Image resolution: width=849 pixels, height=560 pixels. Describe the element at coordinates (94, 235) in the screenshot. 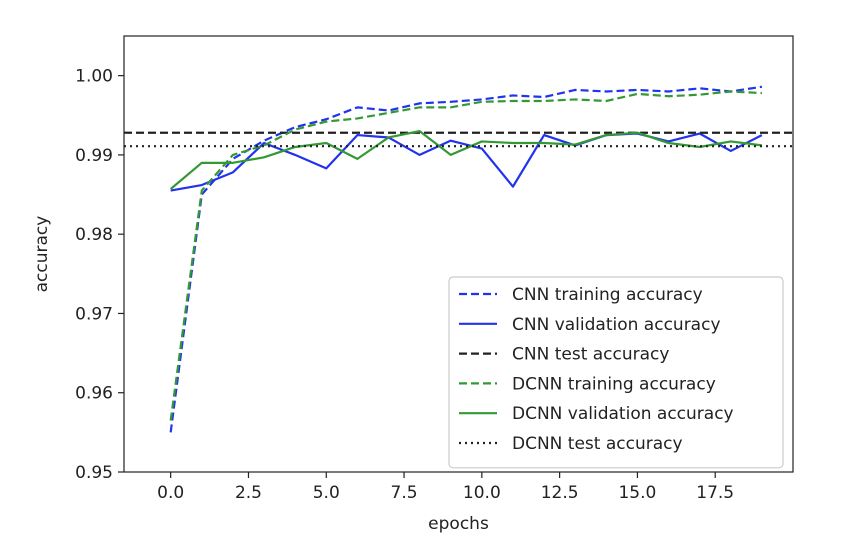

I see `y-tick-label: 0.98` at that location.